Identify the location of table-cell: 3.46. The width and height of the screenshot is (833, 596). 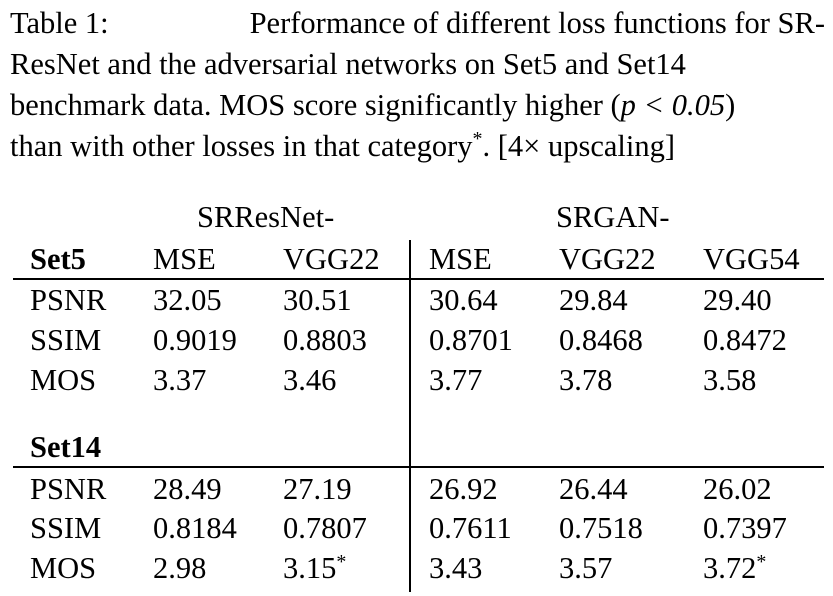
(310, 380).